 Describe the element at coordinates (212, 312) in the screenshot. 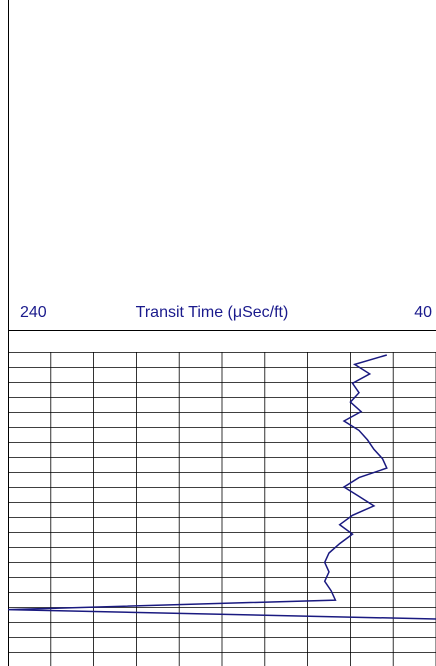

I see `axis-title: Transit Time (μSec/ft)` at that location.